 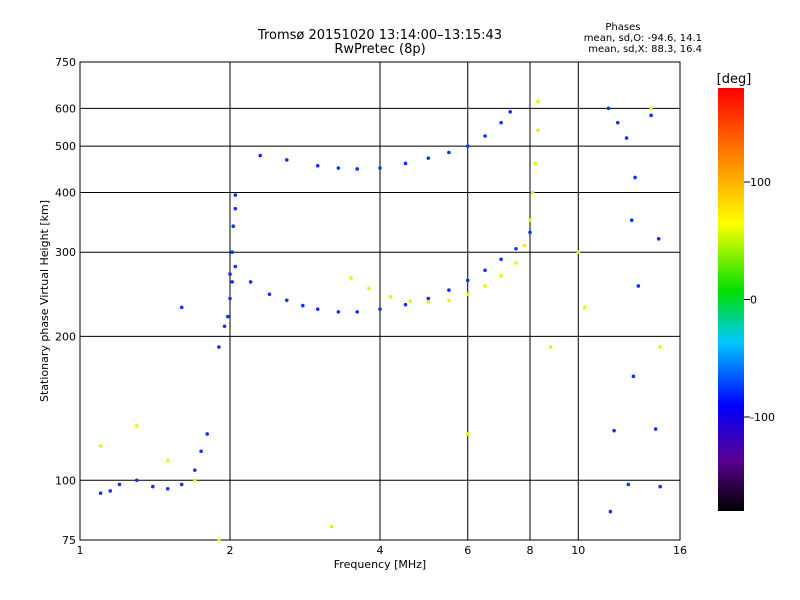 I want to click on y-tick-label: 75, so click(x=69, y=540).